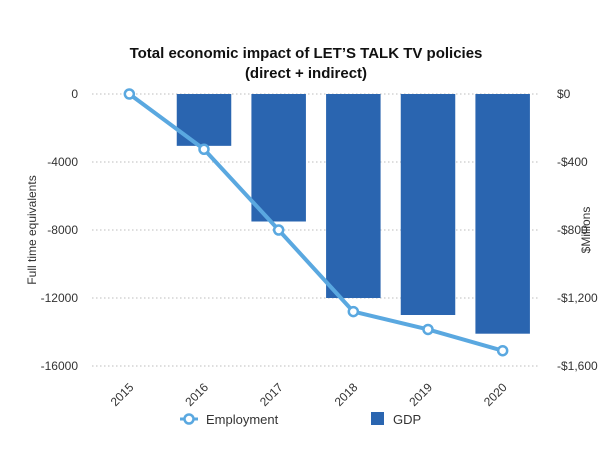  I want to click on x-axis-ticks: 2015 2016 2017 2018 2019 2020, so click(309, 394).